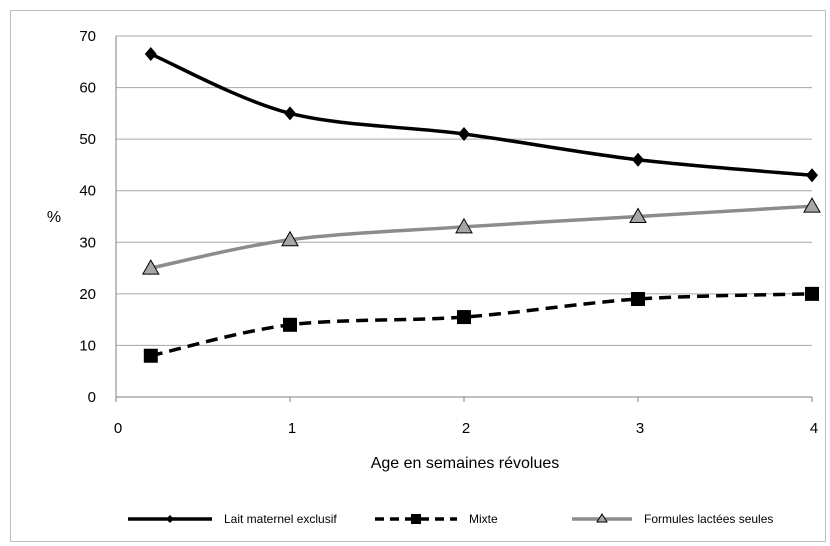 This screenshot has height=546, width=830. I want to click on x-tick-label: 0, so click(118, 428).